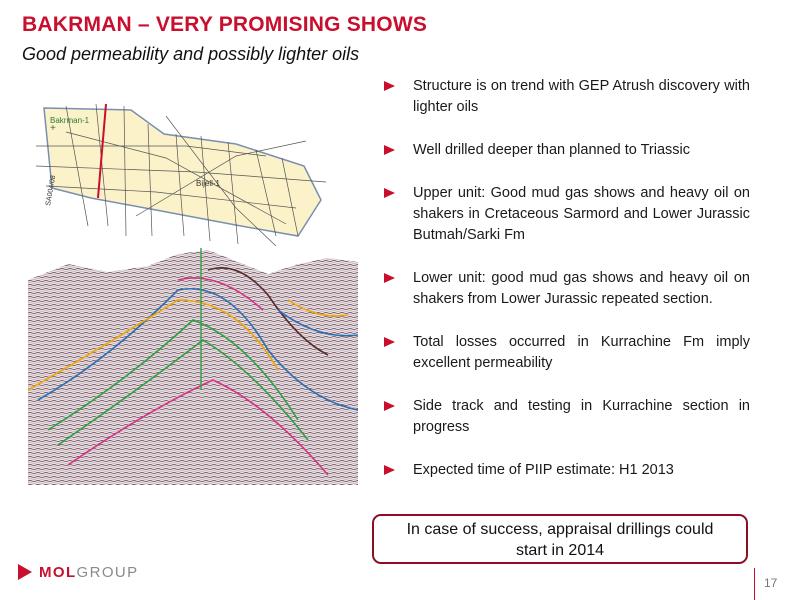 The height and width of the screenshot is (600, 800). What do you see at coordinates (102, 151) in the screenshot?
I see `seismic-section-line` at bounding box center [102, 151].